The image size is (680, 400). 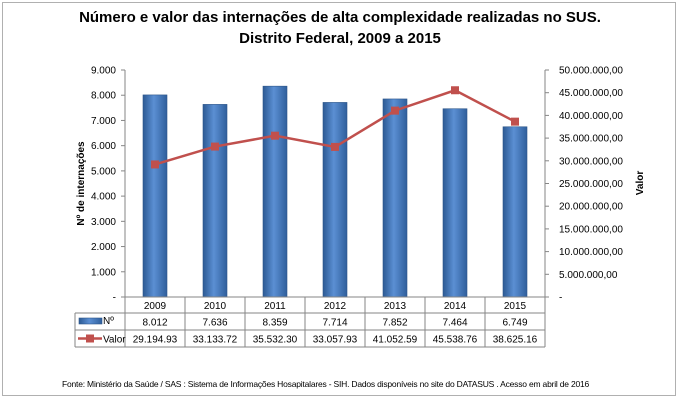 I want to click on valor-marker-2011, so click(x=275, y=135).